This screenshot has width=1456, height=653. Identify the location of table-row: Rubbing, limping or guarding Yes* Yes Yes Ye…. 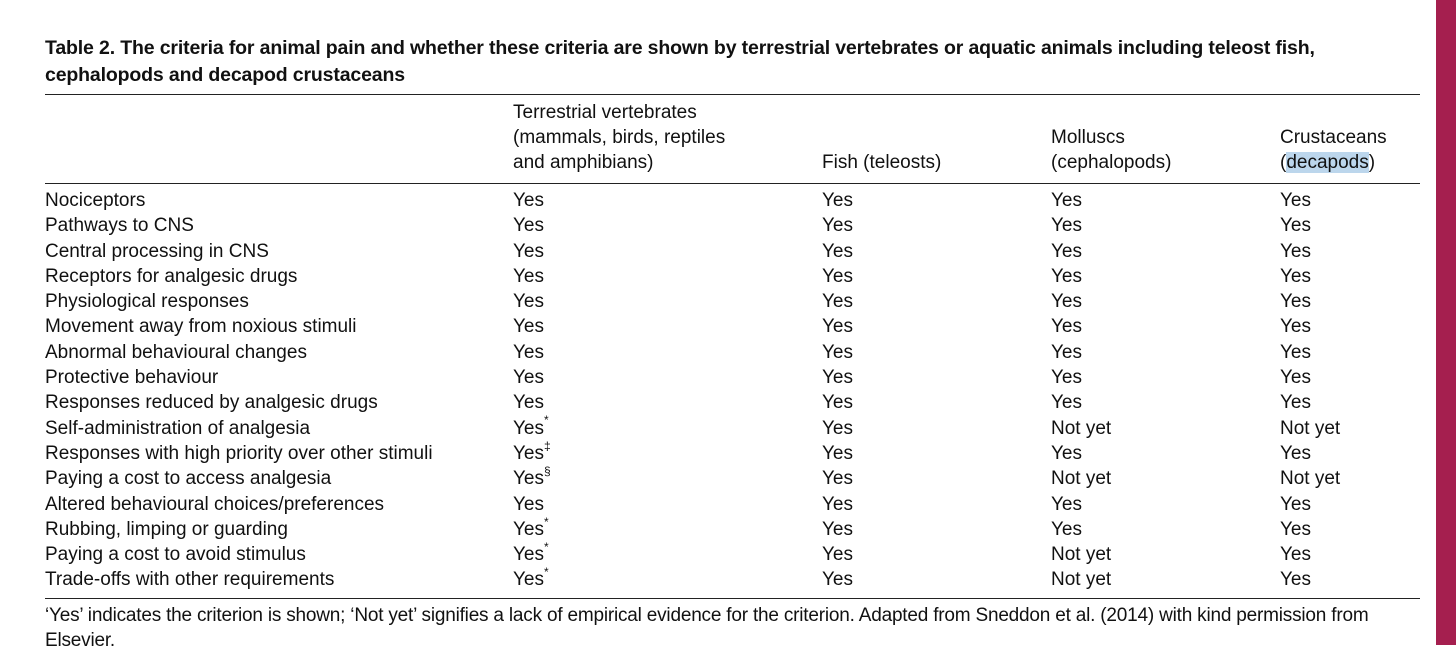
(732, 529).